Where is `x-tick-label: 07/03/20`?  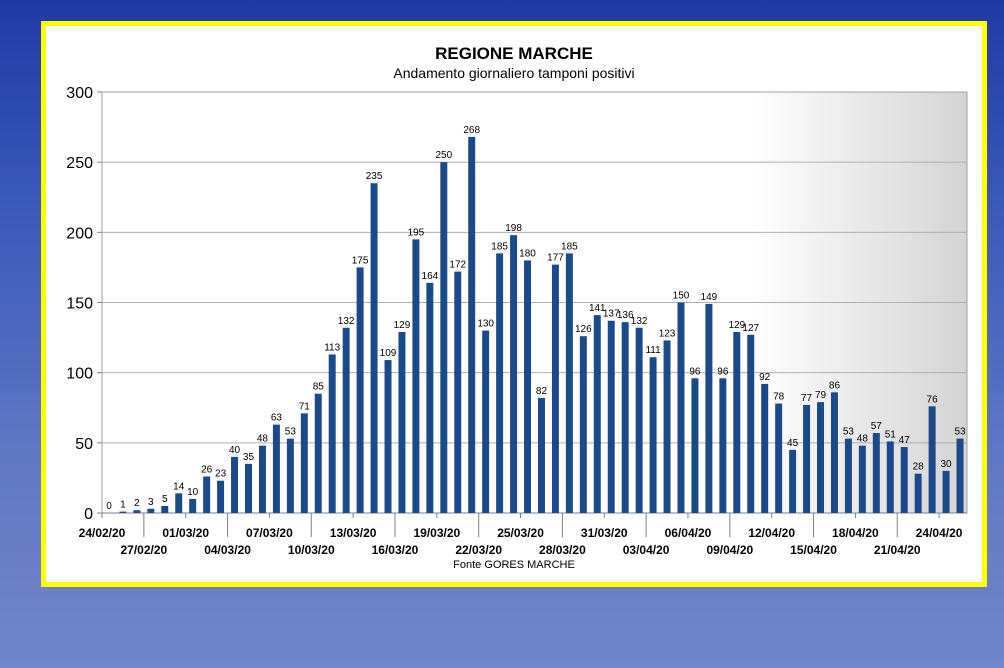
x-tick-label: 07/03/20 is located at coordinates (269, 533).